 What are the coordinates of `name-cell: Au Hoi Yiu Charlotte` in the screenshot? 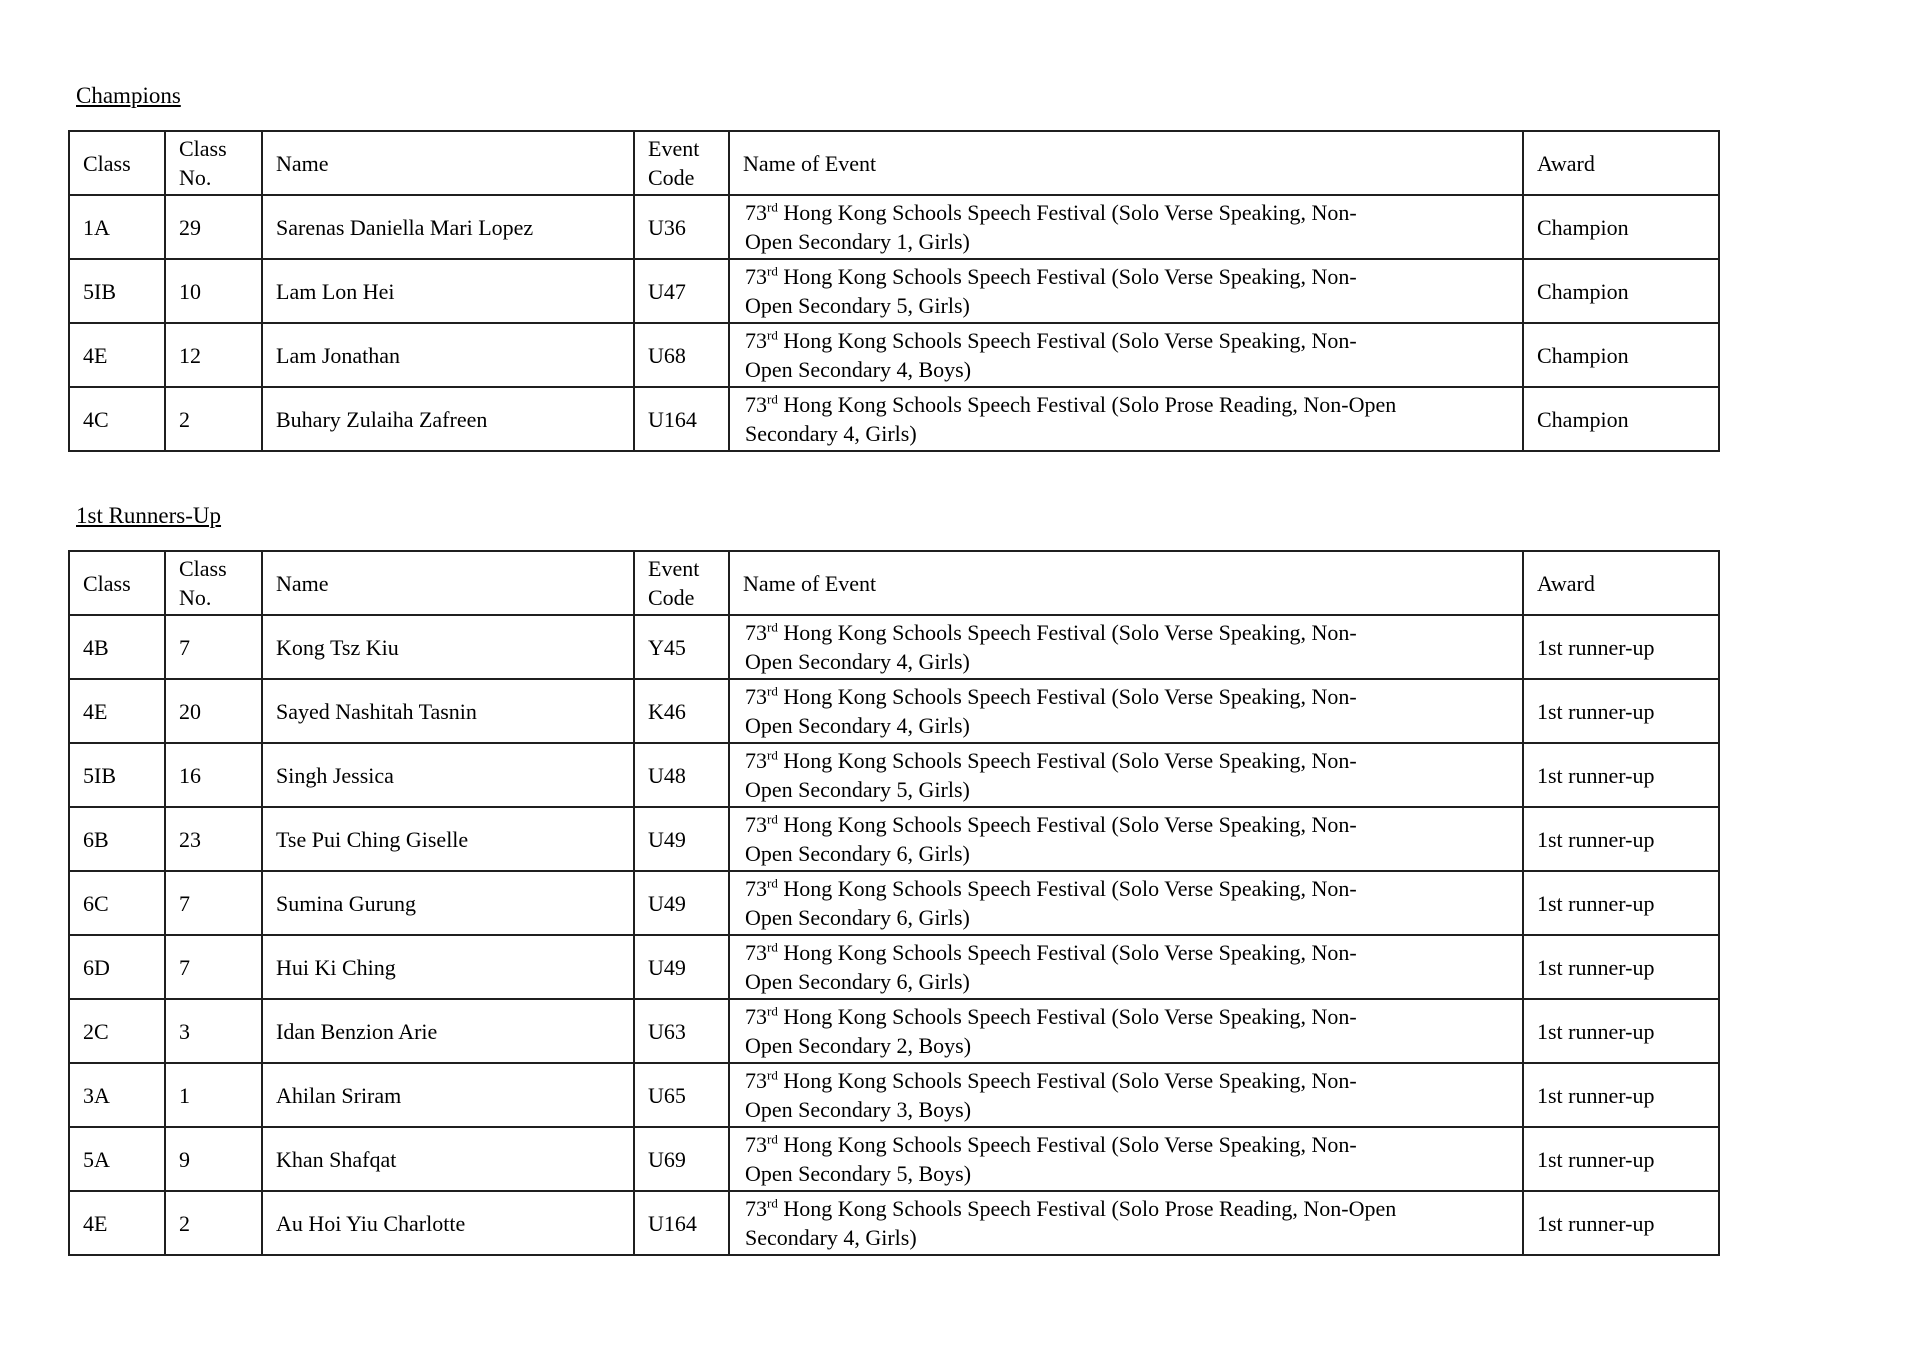 It's located at (448, 1223).